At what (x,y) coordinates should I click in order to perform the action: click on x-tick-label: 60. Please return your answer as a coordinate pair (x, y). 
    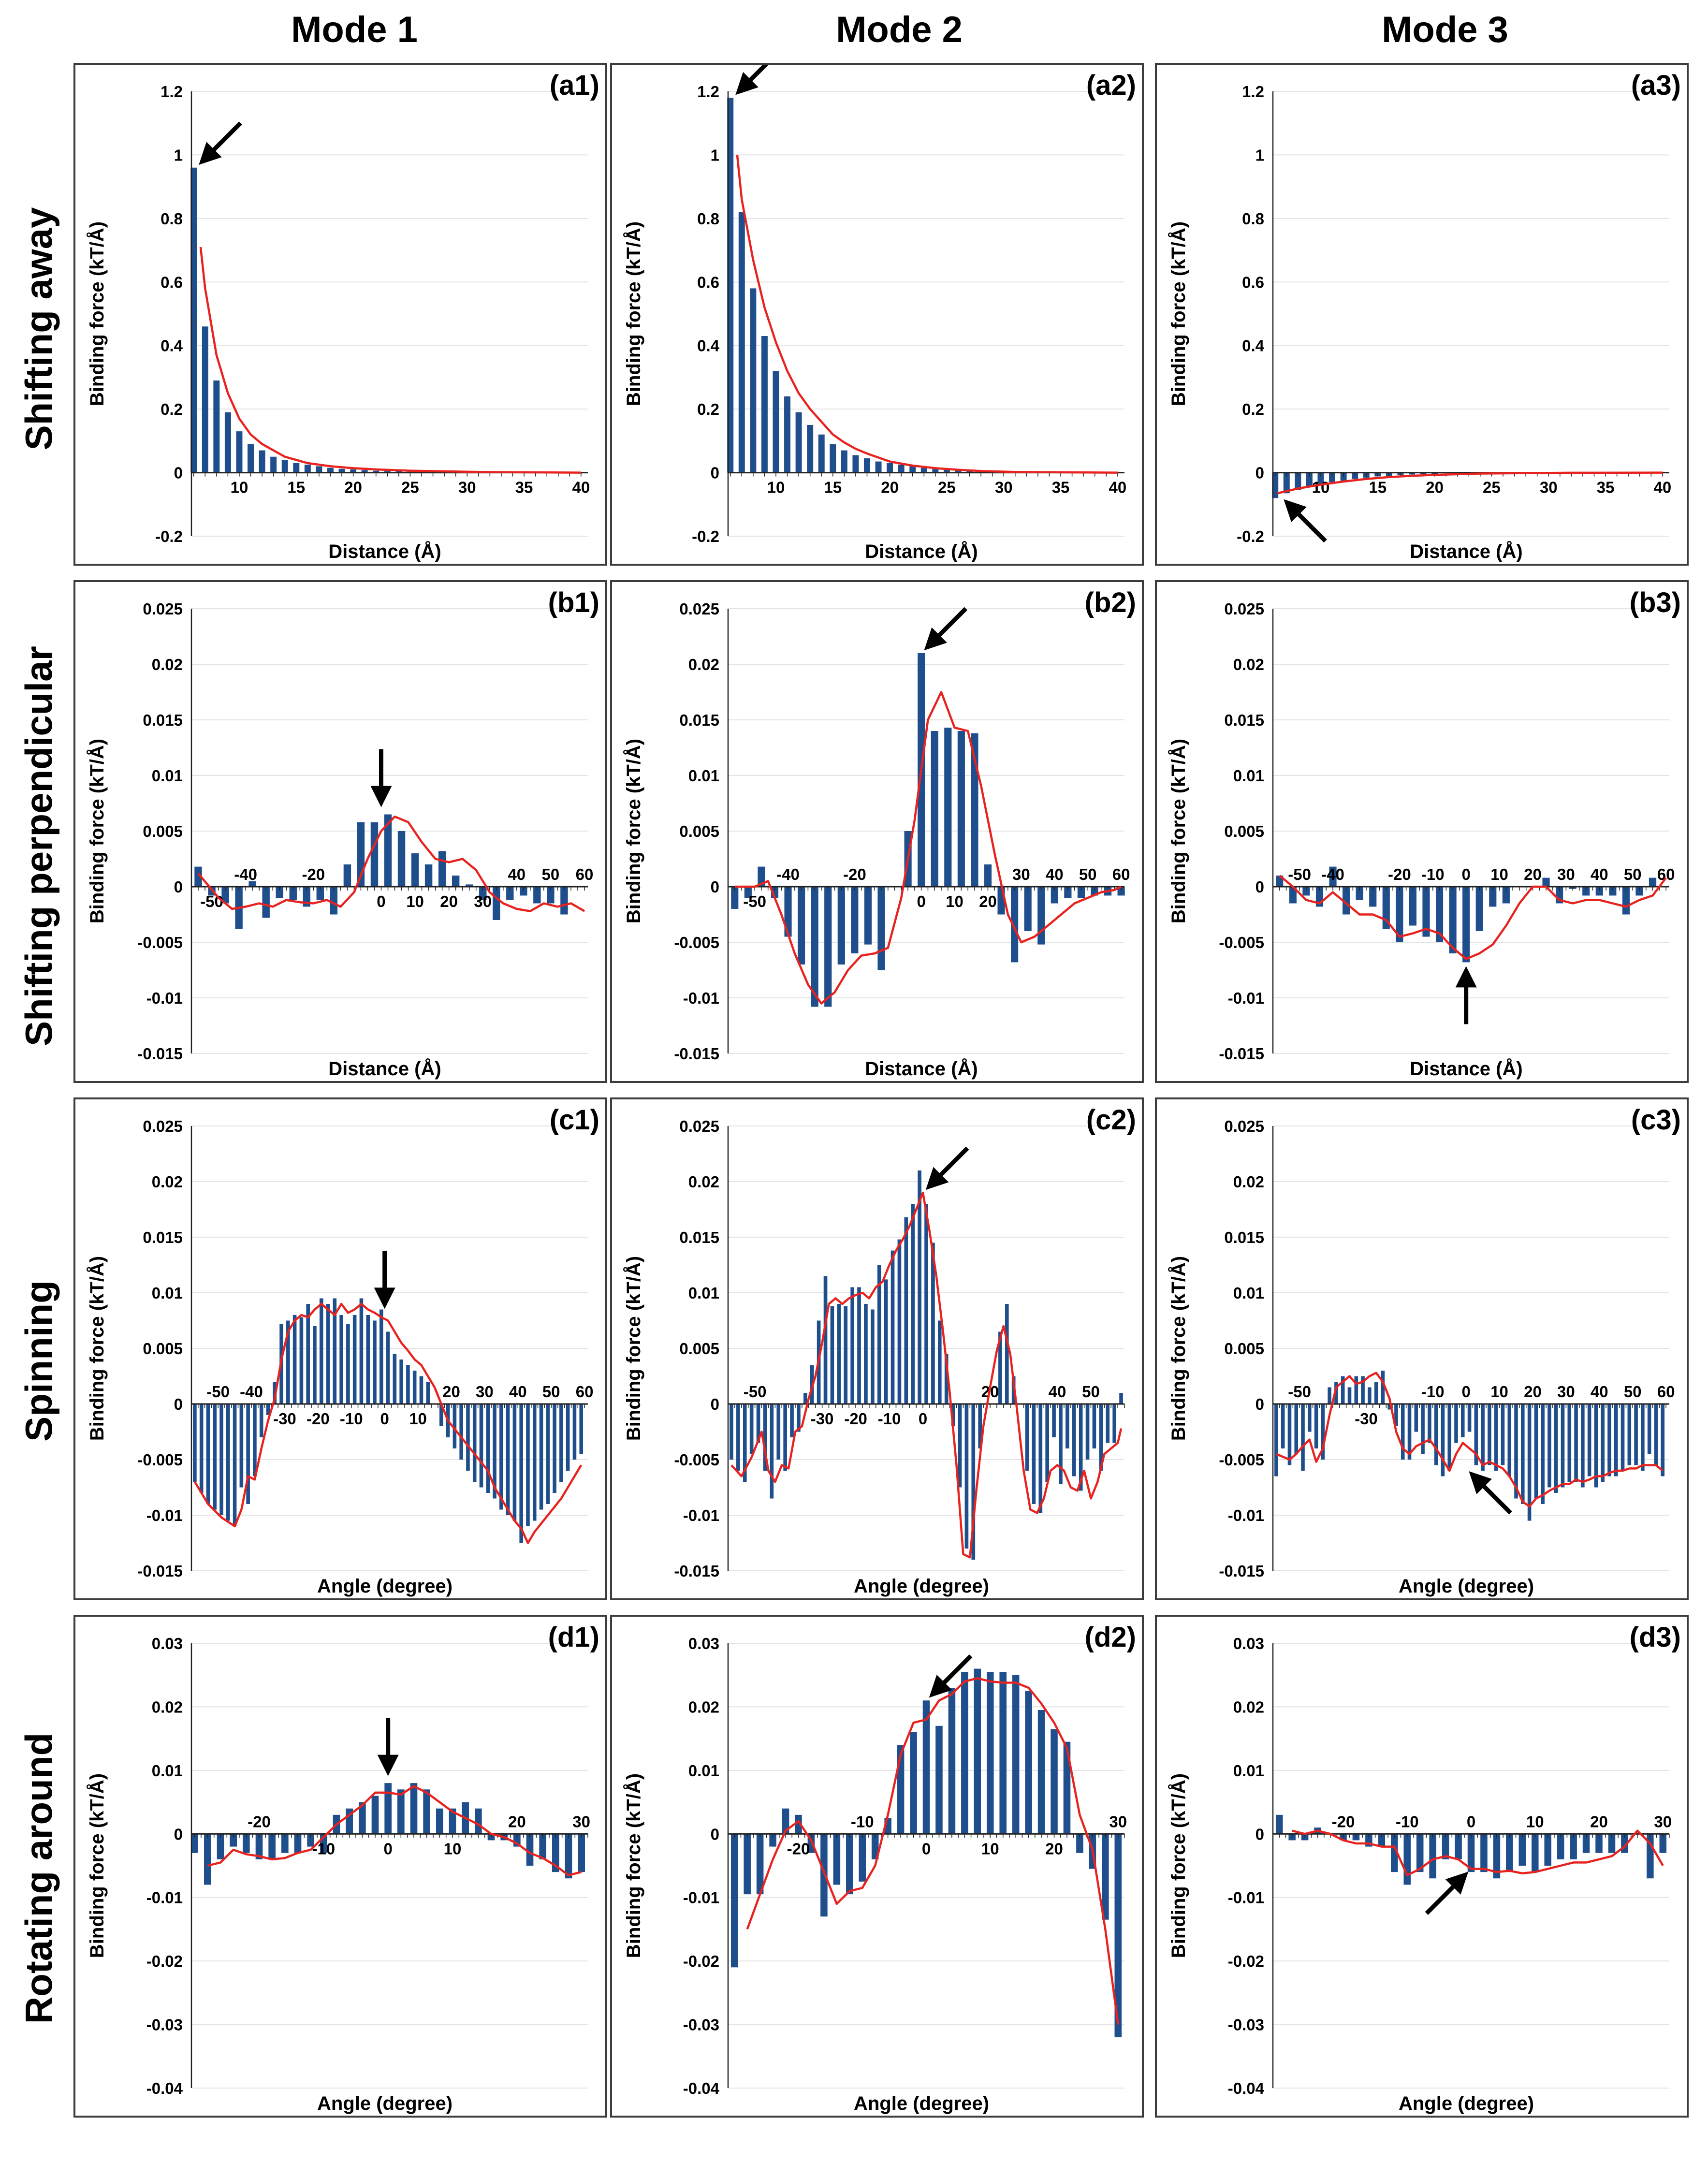
    Looking at the image, I should click on (585, 1392).